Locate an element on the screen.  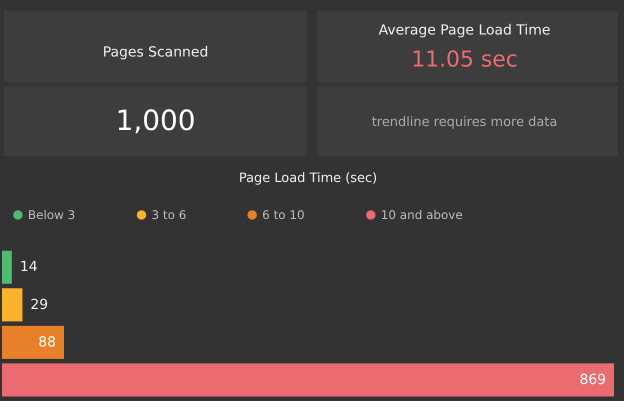
legend-label: 10 and above is located at coordinates (421, 215).